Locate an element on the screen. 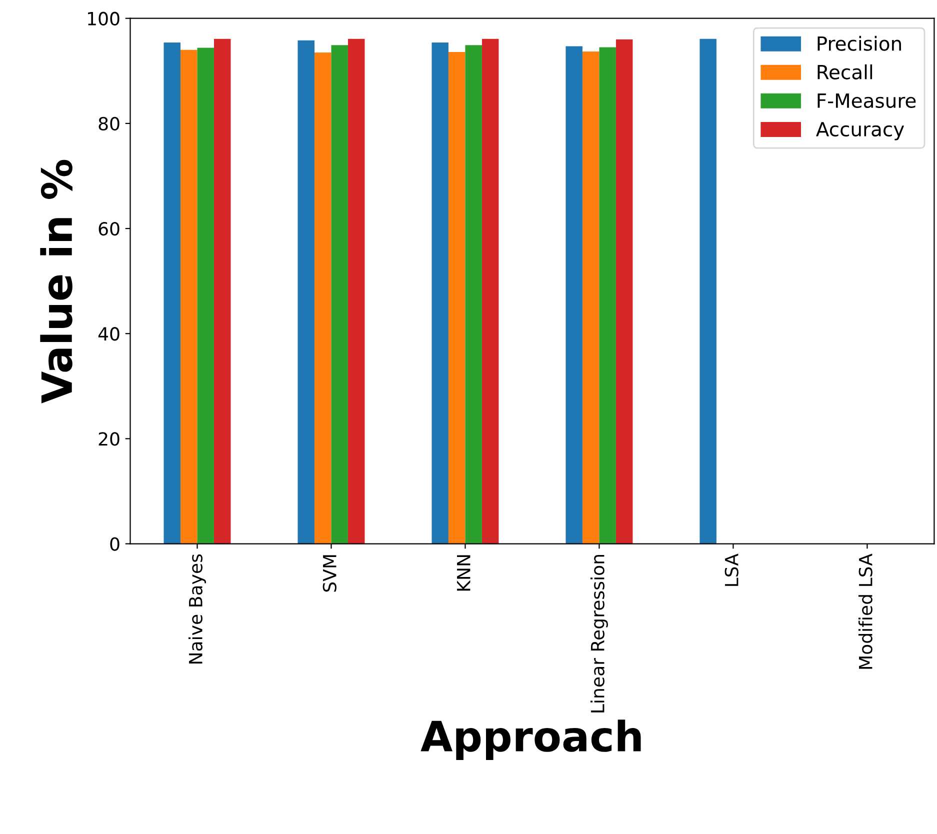 Image resolution: width=937 pixels, height=834 pixels. y-tick-label: 80 is located at coordinates (109, 123).